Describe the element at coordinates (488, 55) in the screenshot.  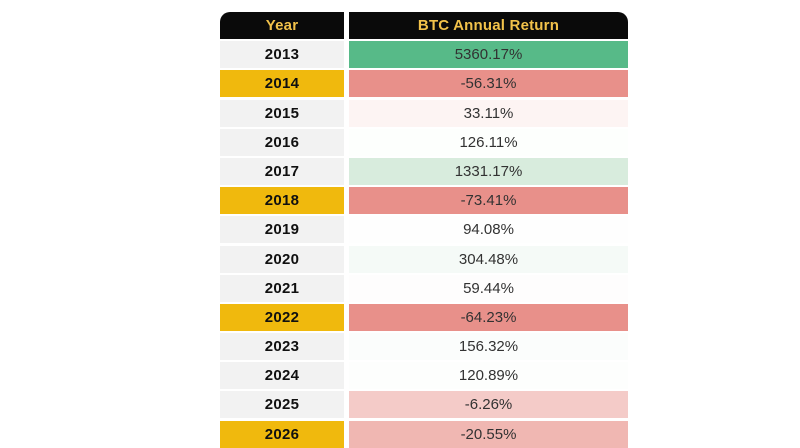
I see `return-cell: 5360.17%` at that location.